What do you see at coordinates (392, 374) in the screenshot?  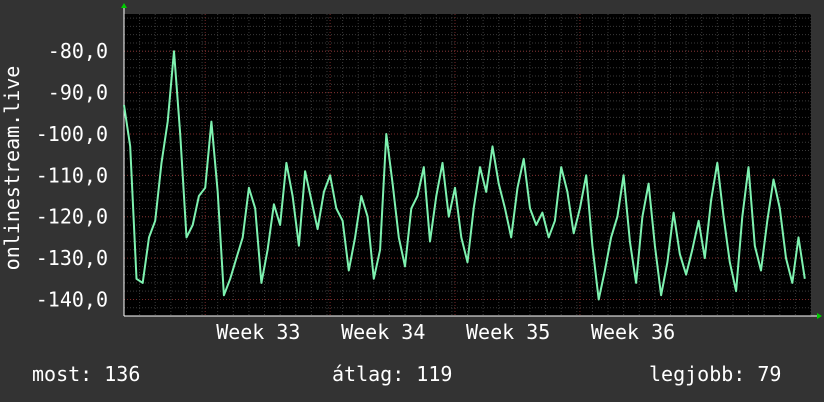 I see `stat-average: átlag: 119` at bounding box center [392, 374].